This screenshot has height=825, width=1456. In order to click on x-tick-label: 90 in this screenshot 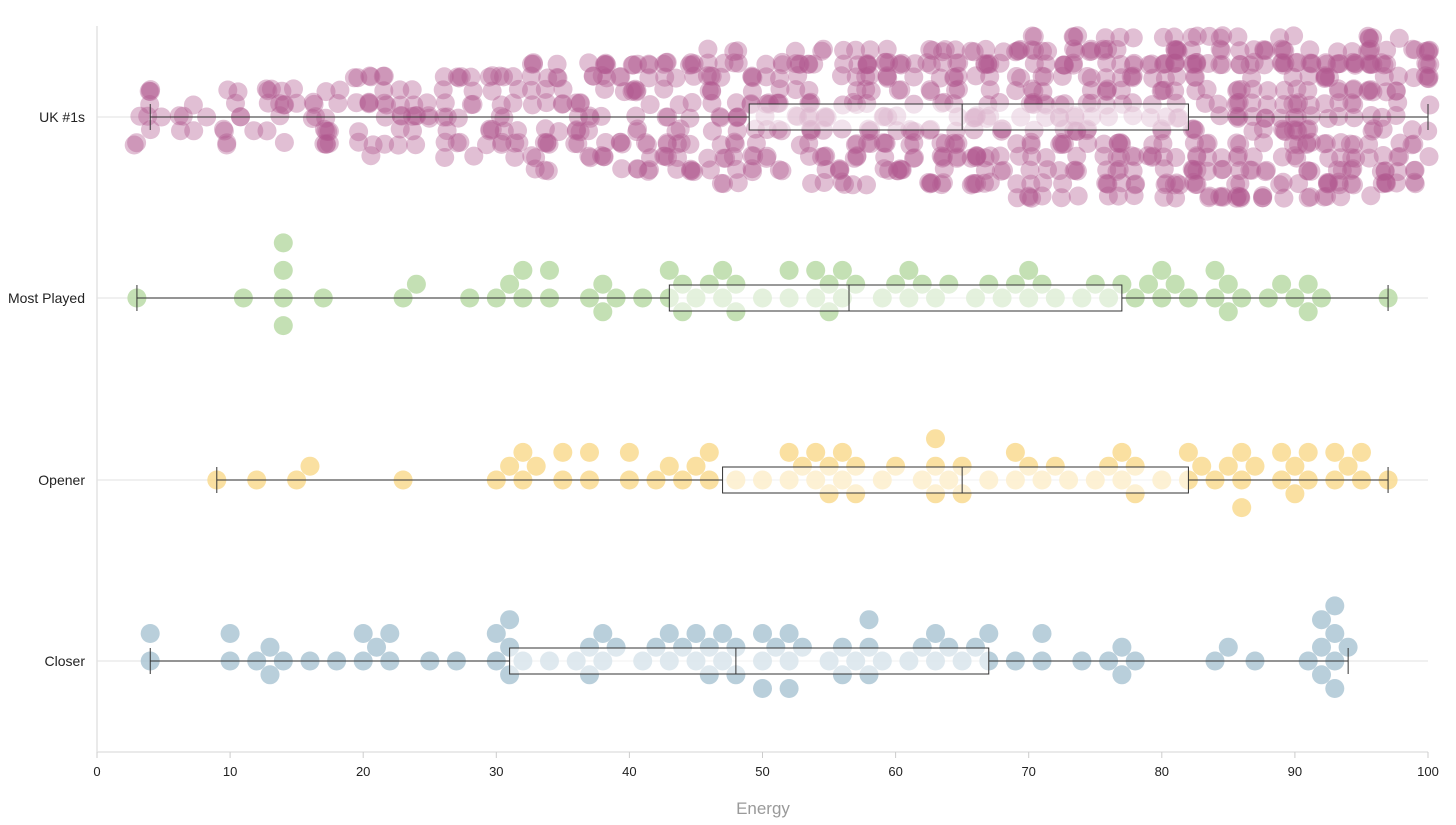, I will do `click(1295, 771)`.